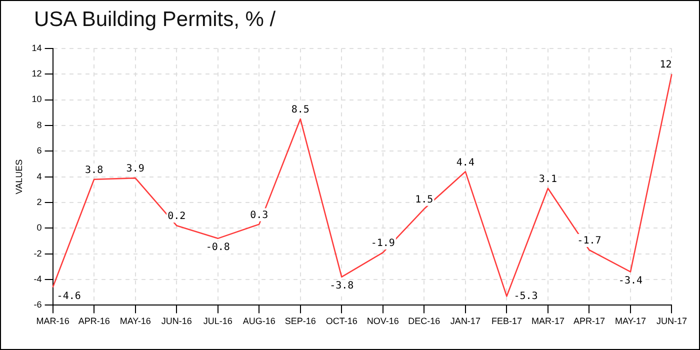 The height and width of the screenshot is (350, 700). I want to click on y-tick-label: 10, so click(37, 99).